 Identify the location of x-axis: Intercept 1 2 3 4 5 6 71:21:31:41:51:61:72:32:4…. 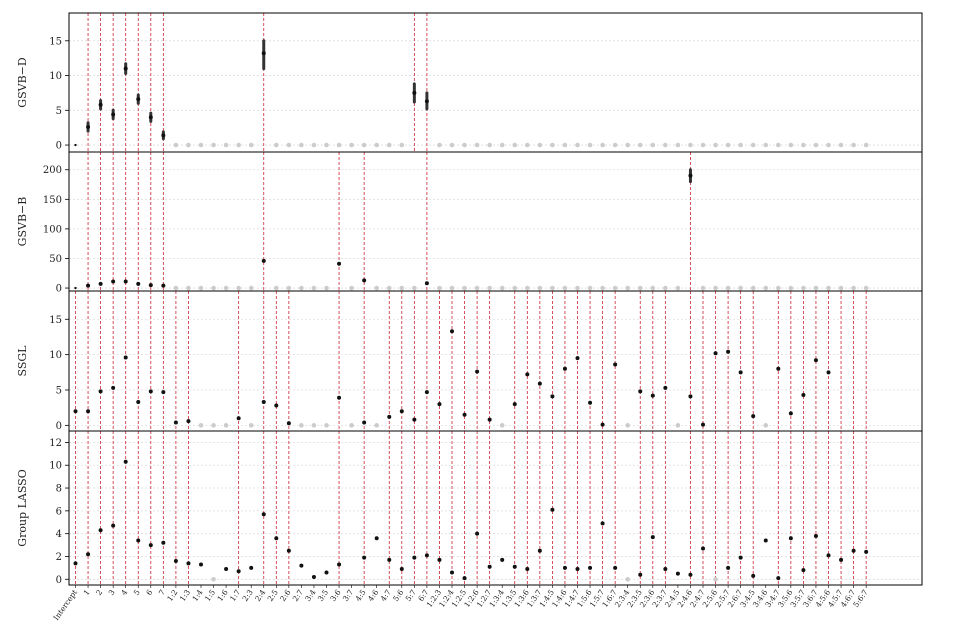
(461, 603).